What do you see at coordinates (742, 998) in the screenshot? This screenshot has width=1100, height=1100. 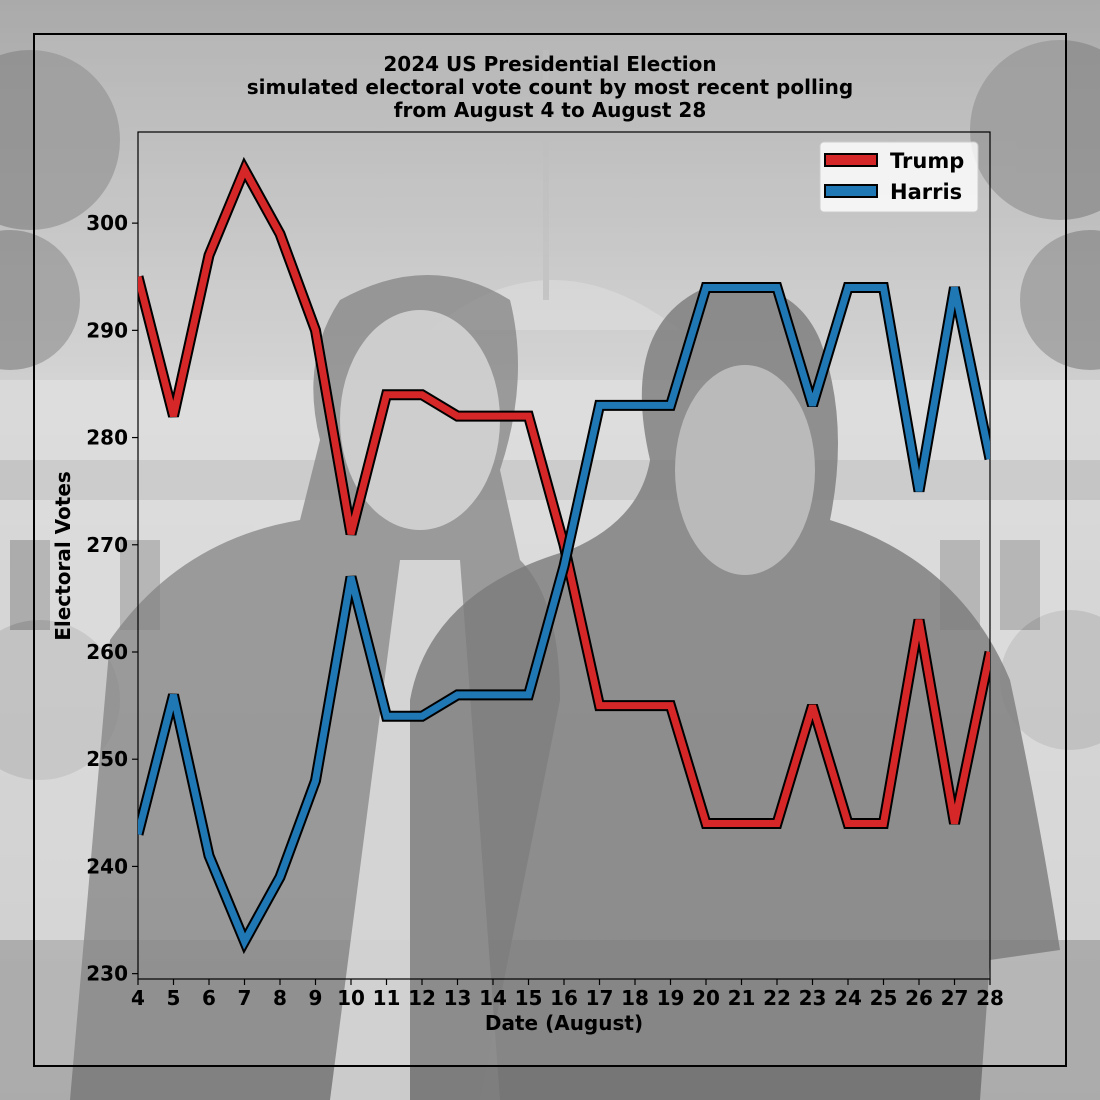 I see `x-tick-label: 21` at bounding box center [742, 998].